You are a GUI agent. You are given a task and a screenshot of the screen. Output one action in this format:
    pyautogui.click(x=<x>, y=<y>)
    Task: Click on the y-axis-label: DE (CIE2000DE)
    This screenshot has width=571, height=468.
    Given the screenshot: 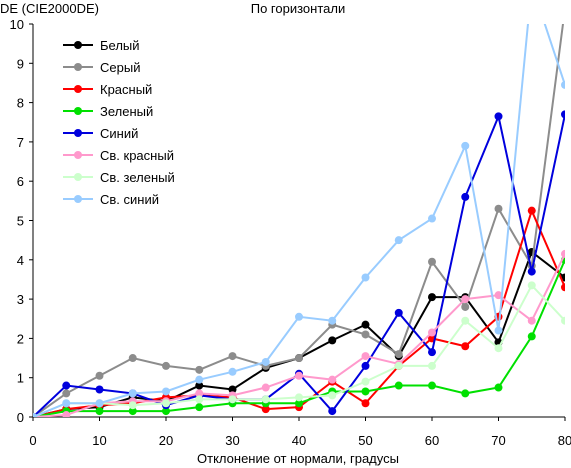 What is the action you would take?
    pyautogui.click(x=49, y=8)
    